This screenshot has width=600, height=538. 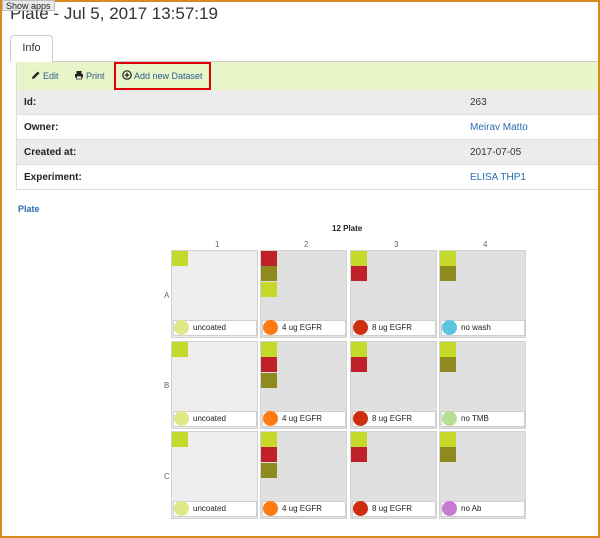 What do you see at coordinates (41, 127) in the screenshot?
I see `field-label-owner: Owner:` at bounding box center [41, 127].